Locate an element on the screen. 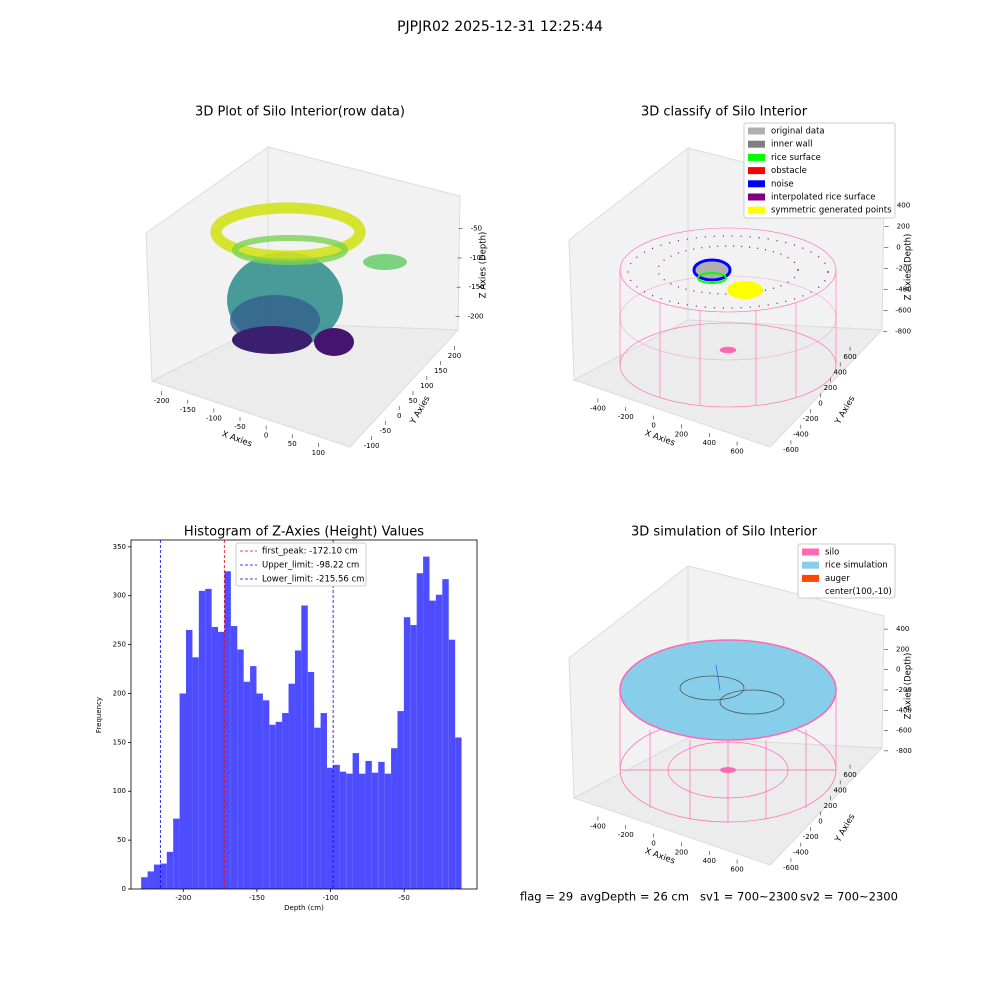 Image resolution: width=1000 pixels, height=1000 pixels. y-tick-label: 350 is located at coordinates (119, 547).